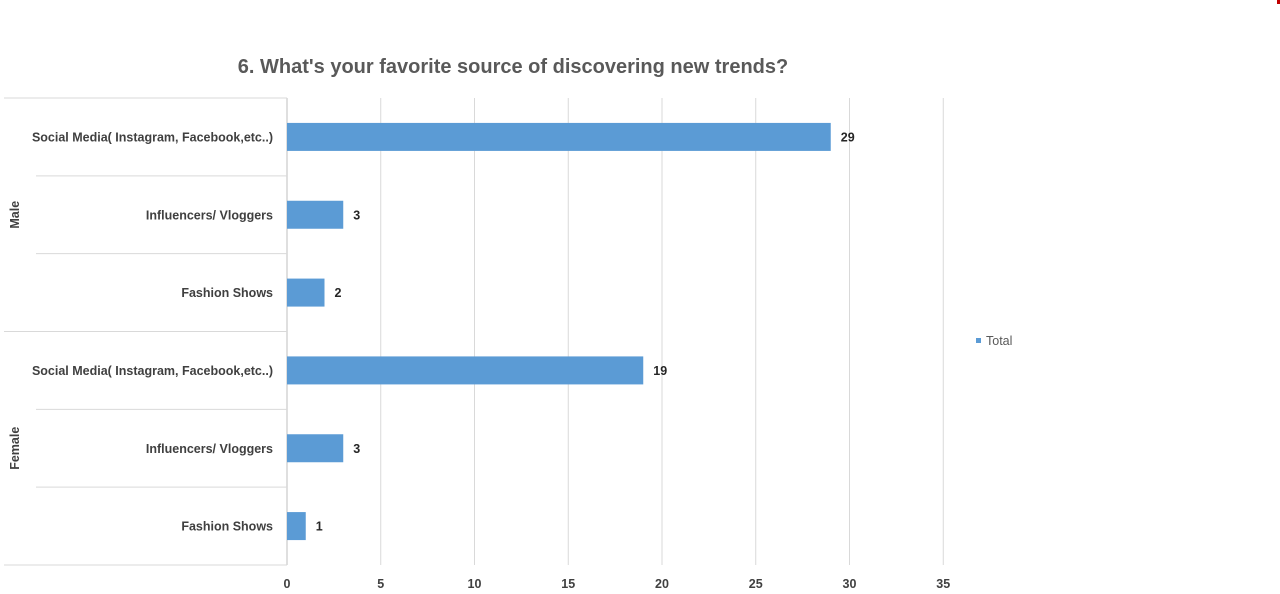  I want to click on x-tick-label: 20, so click(662, 584).